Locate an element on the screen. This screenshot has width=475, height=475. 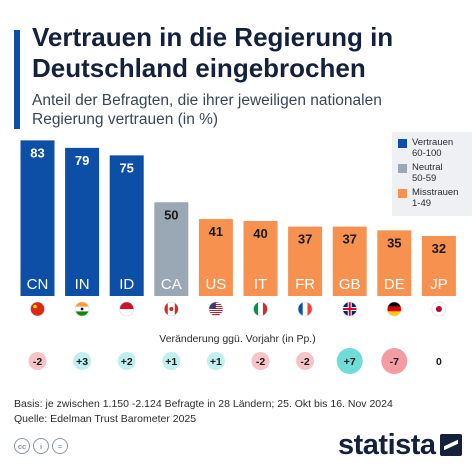
category-label-jp: JP is located at coordinates (439, 284).